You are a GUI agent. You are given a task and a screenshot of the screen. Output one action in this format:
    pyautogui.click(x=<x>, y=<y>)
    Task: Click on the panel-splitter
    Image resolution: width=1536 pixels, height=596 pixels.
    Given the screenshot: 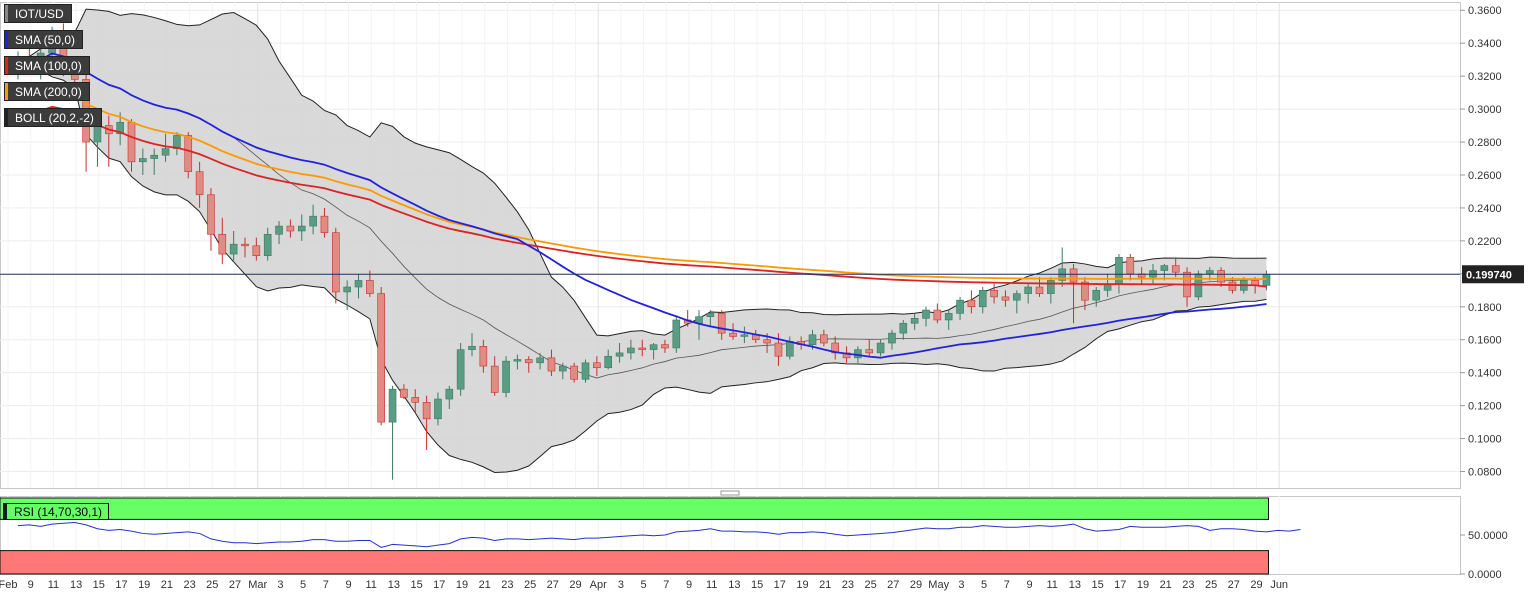 What is the action you would take?
    pyautogui.click(x=730, y=493)
    